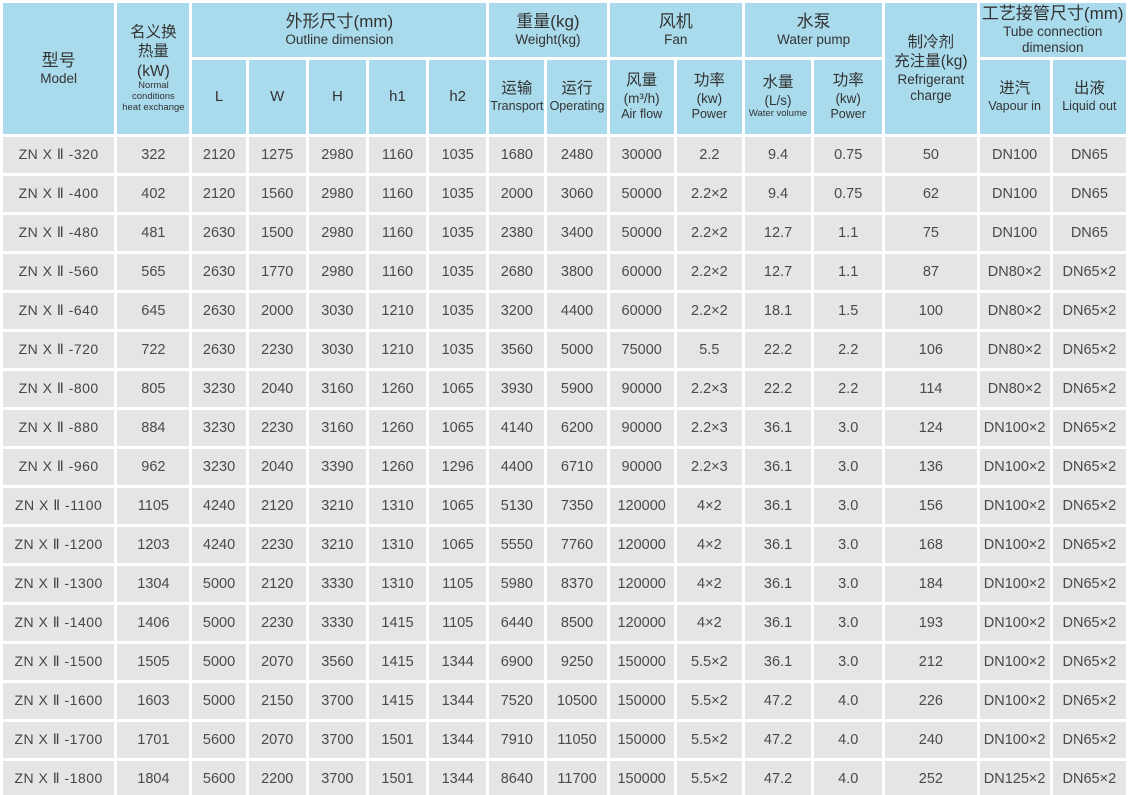 This screenshot has height=795, width=1129. I want to click on model-cell: ZN X Ⅱ -1400, so click(59, 622).